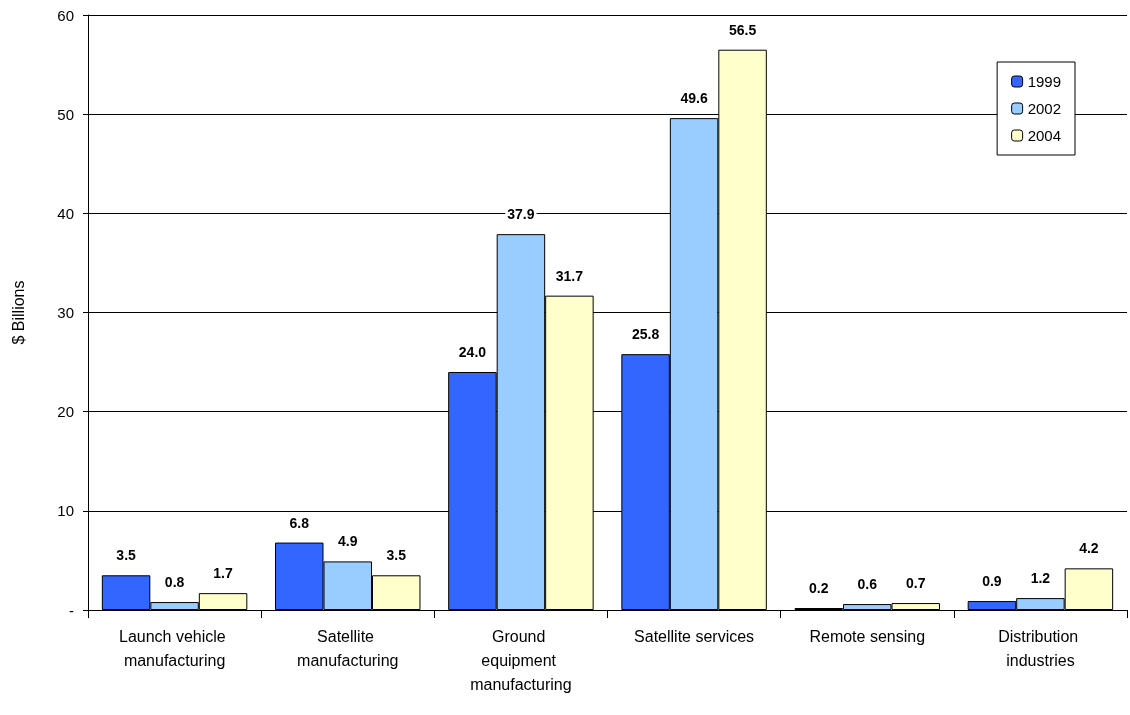  I want to click on data-label: 1.7, so click(223, 573).